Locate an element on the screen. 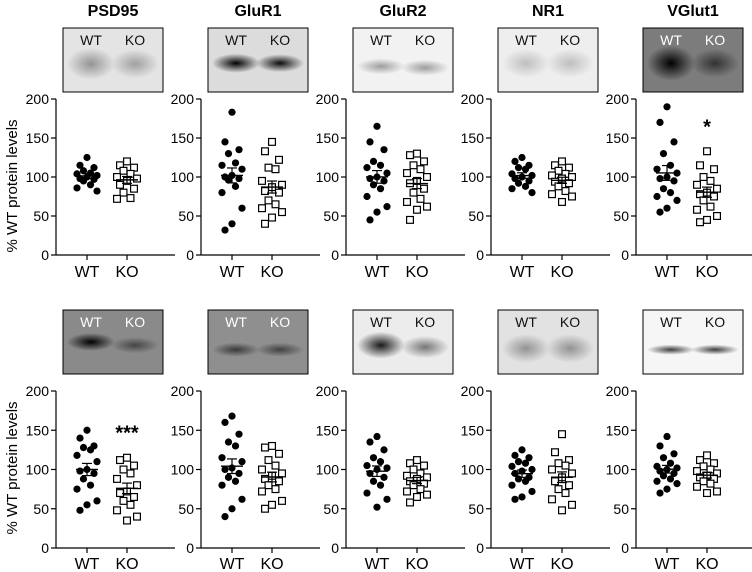 The width and height of the screenshot is (752, 572). significance-marker: * is located at coordinates (707, 127).